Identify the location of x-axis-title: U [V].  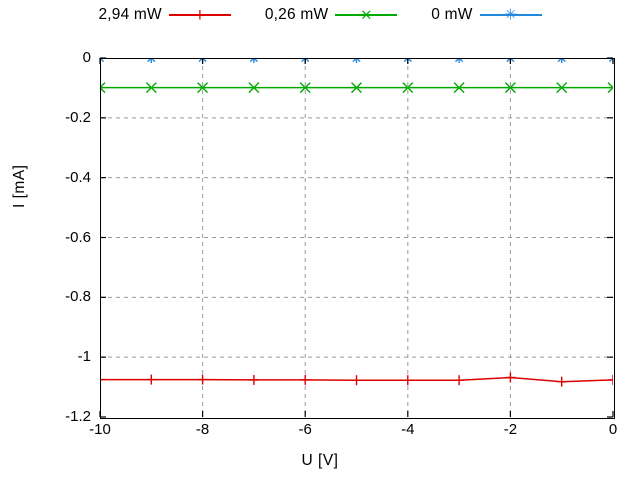
(320, 460).